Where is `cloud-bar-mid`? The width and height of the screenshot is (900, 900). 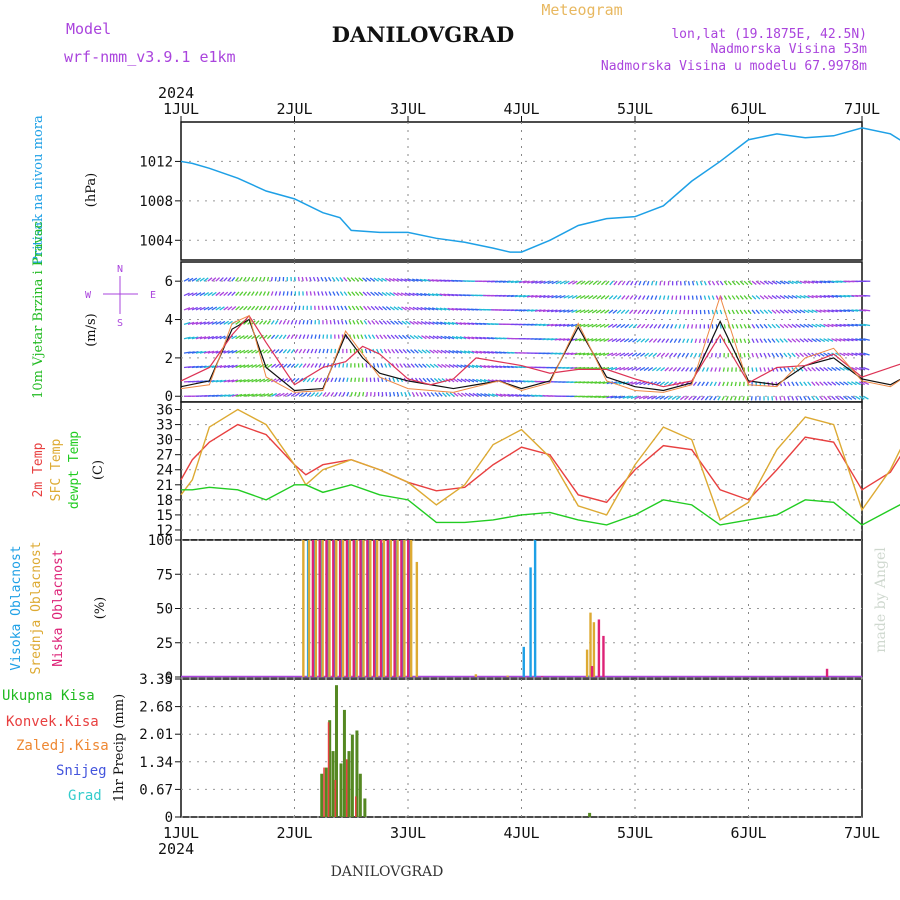
cloud-bar-mid is located at coordinates (404, 608).